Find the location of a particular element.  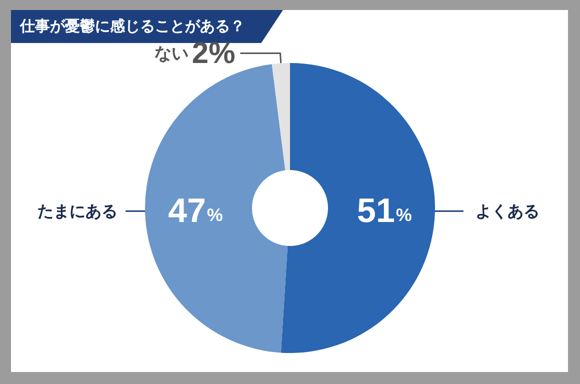

data-label: 47% is located at coordinates (195, 211).